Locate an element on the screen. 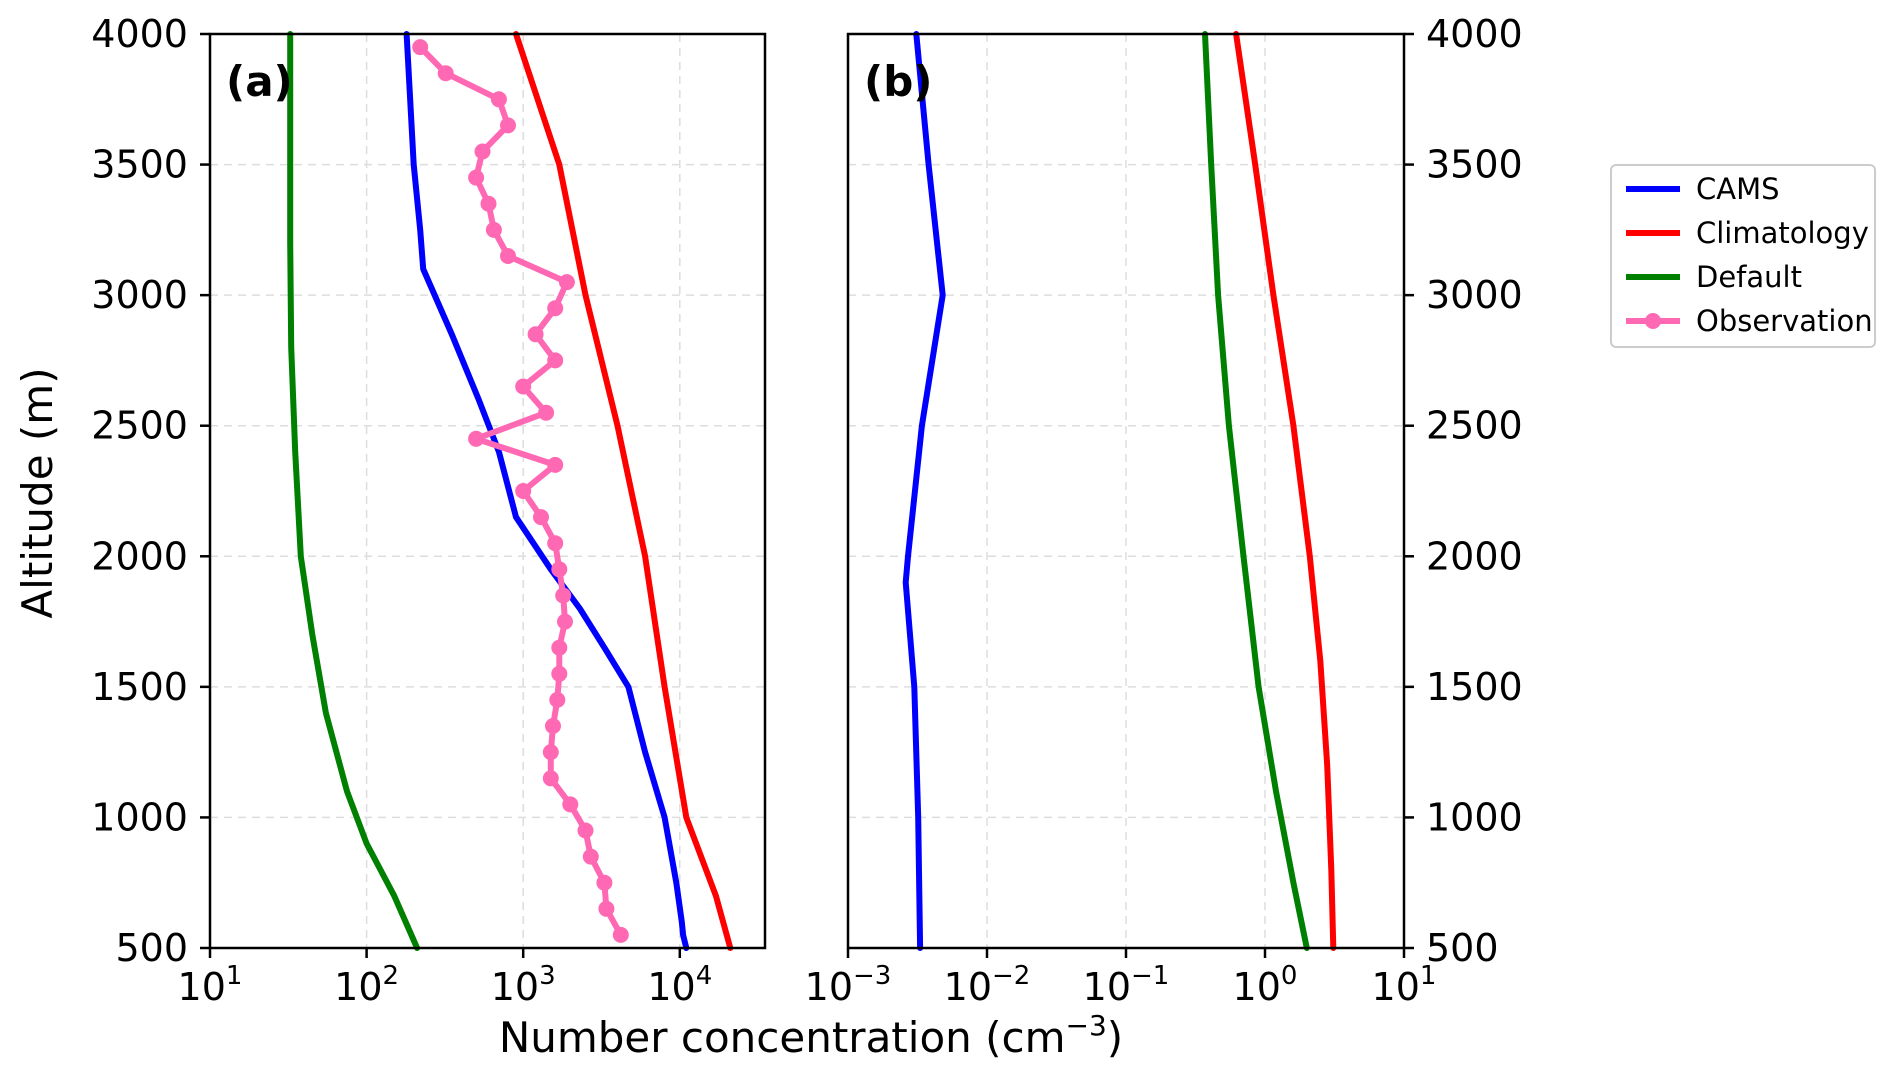 This screenshot has width=1892, height=1075. x-axis-label: Number concentration (cm−3) is located at coordinates (811, 1035).